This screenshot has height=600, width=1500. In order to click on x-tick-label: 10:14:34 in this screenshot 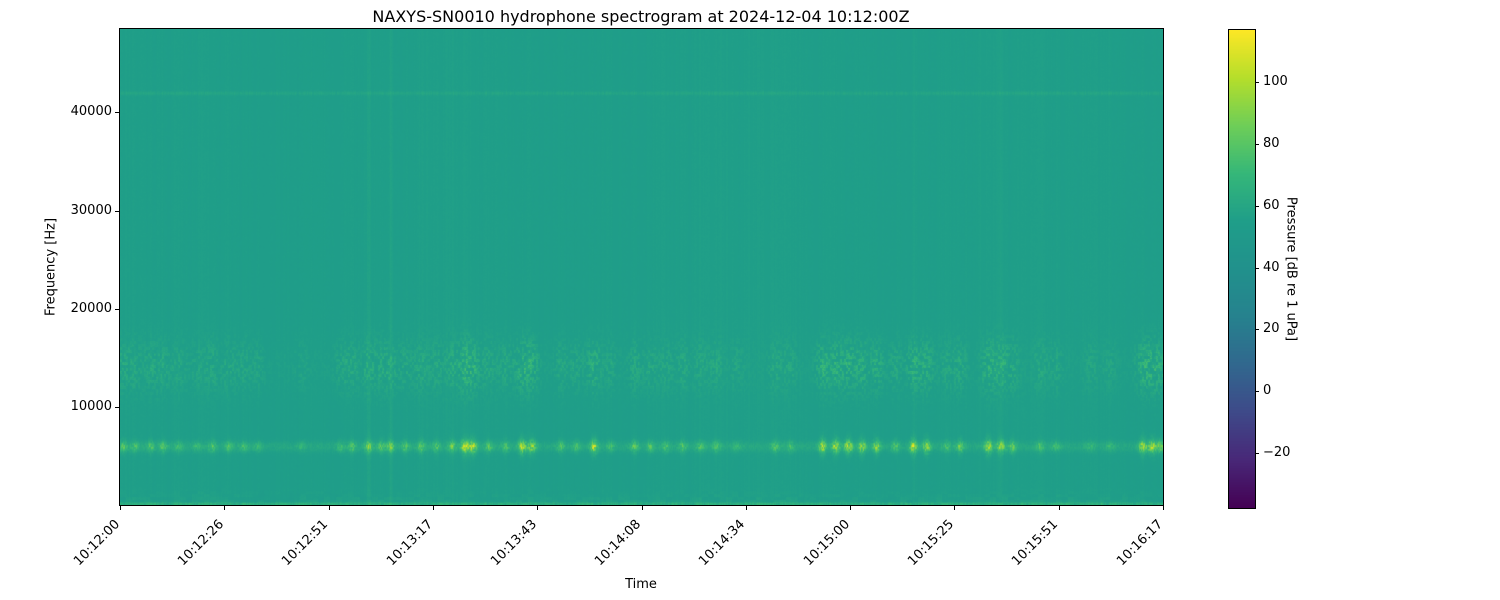, I will do `click(722, 543)`.